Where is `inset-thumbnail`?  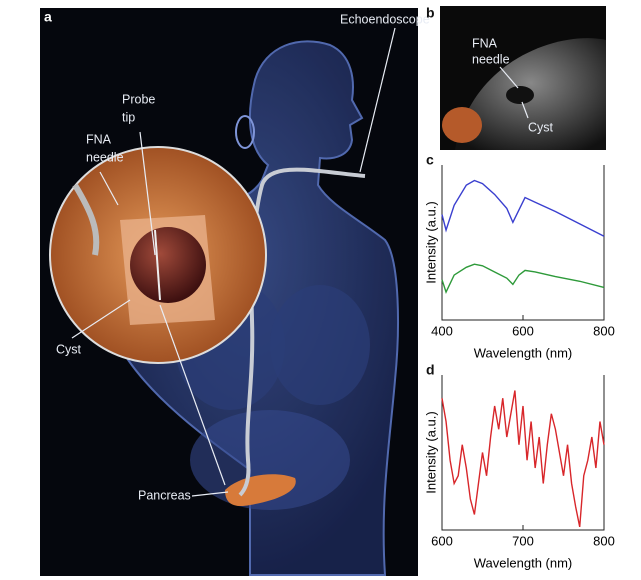 inset-thumbnail is located at coordinates (462, 125).